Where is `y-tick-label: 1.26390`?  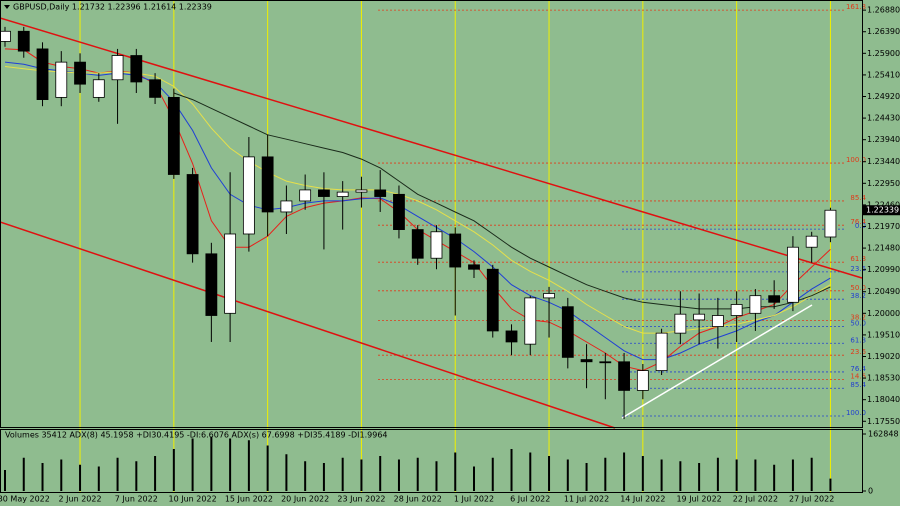 y-tick-label: 1.26390 is located at coordinates (883, 31).